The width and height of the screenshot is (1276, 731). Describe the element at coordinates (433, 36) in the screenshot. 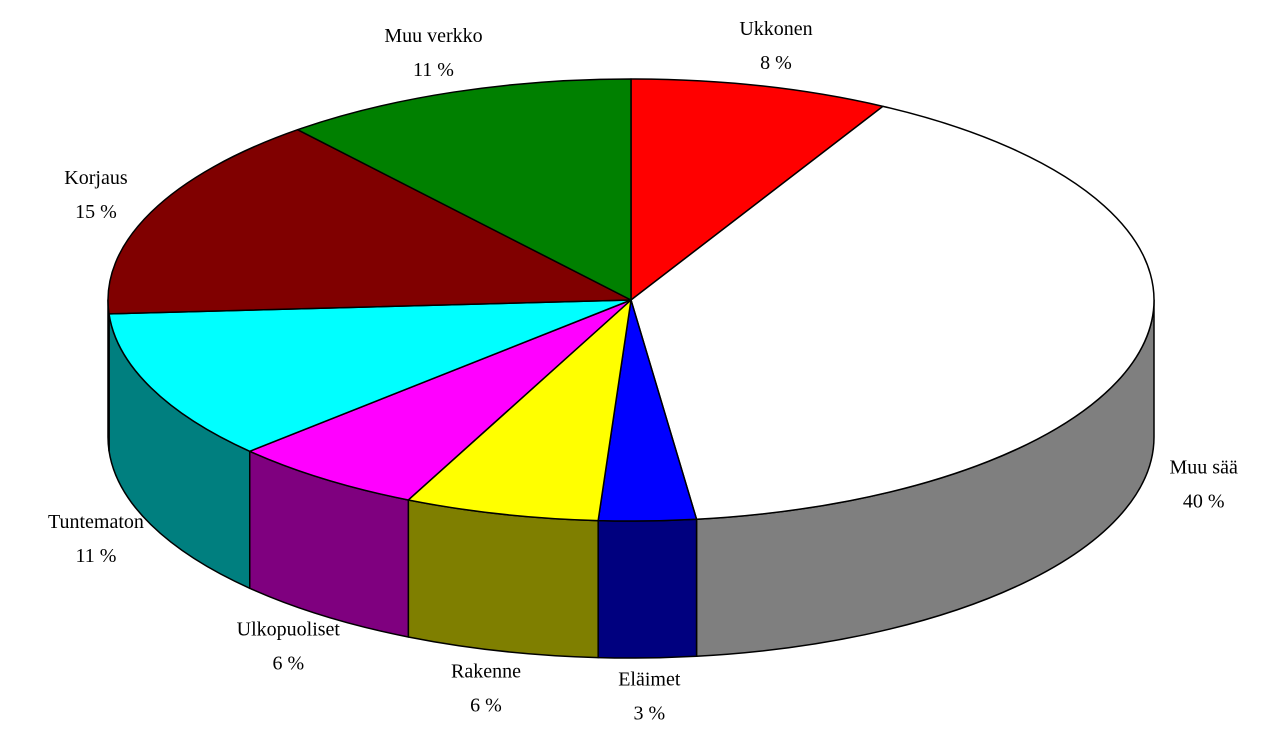

I see `slice-label: Muu verkko` at that location.